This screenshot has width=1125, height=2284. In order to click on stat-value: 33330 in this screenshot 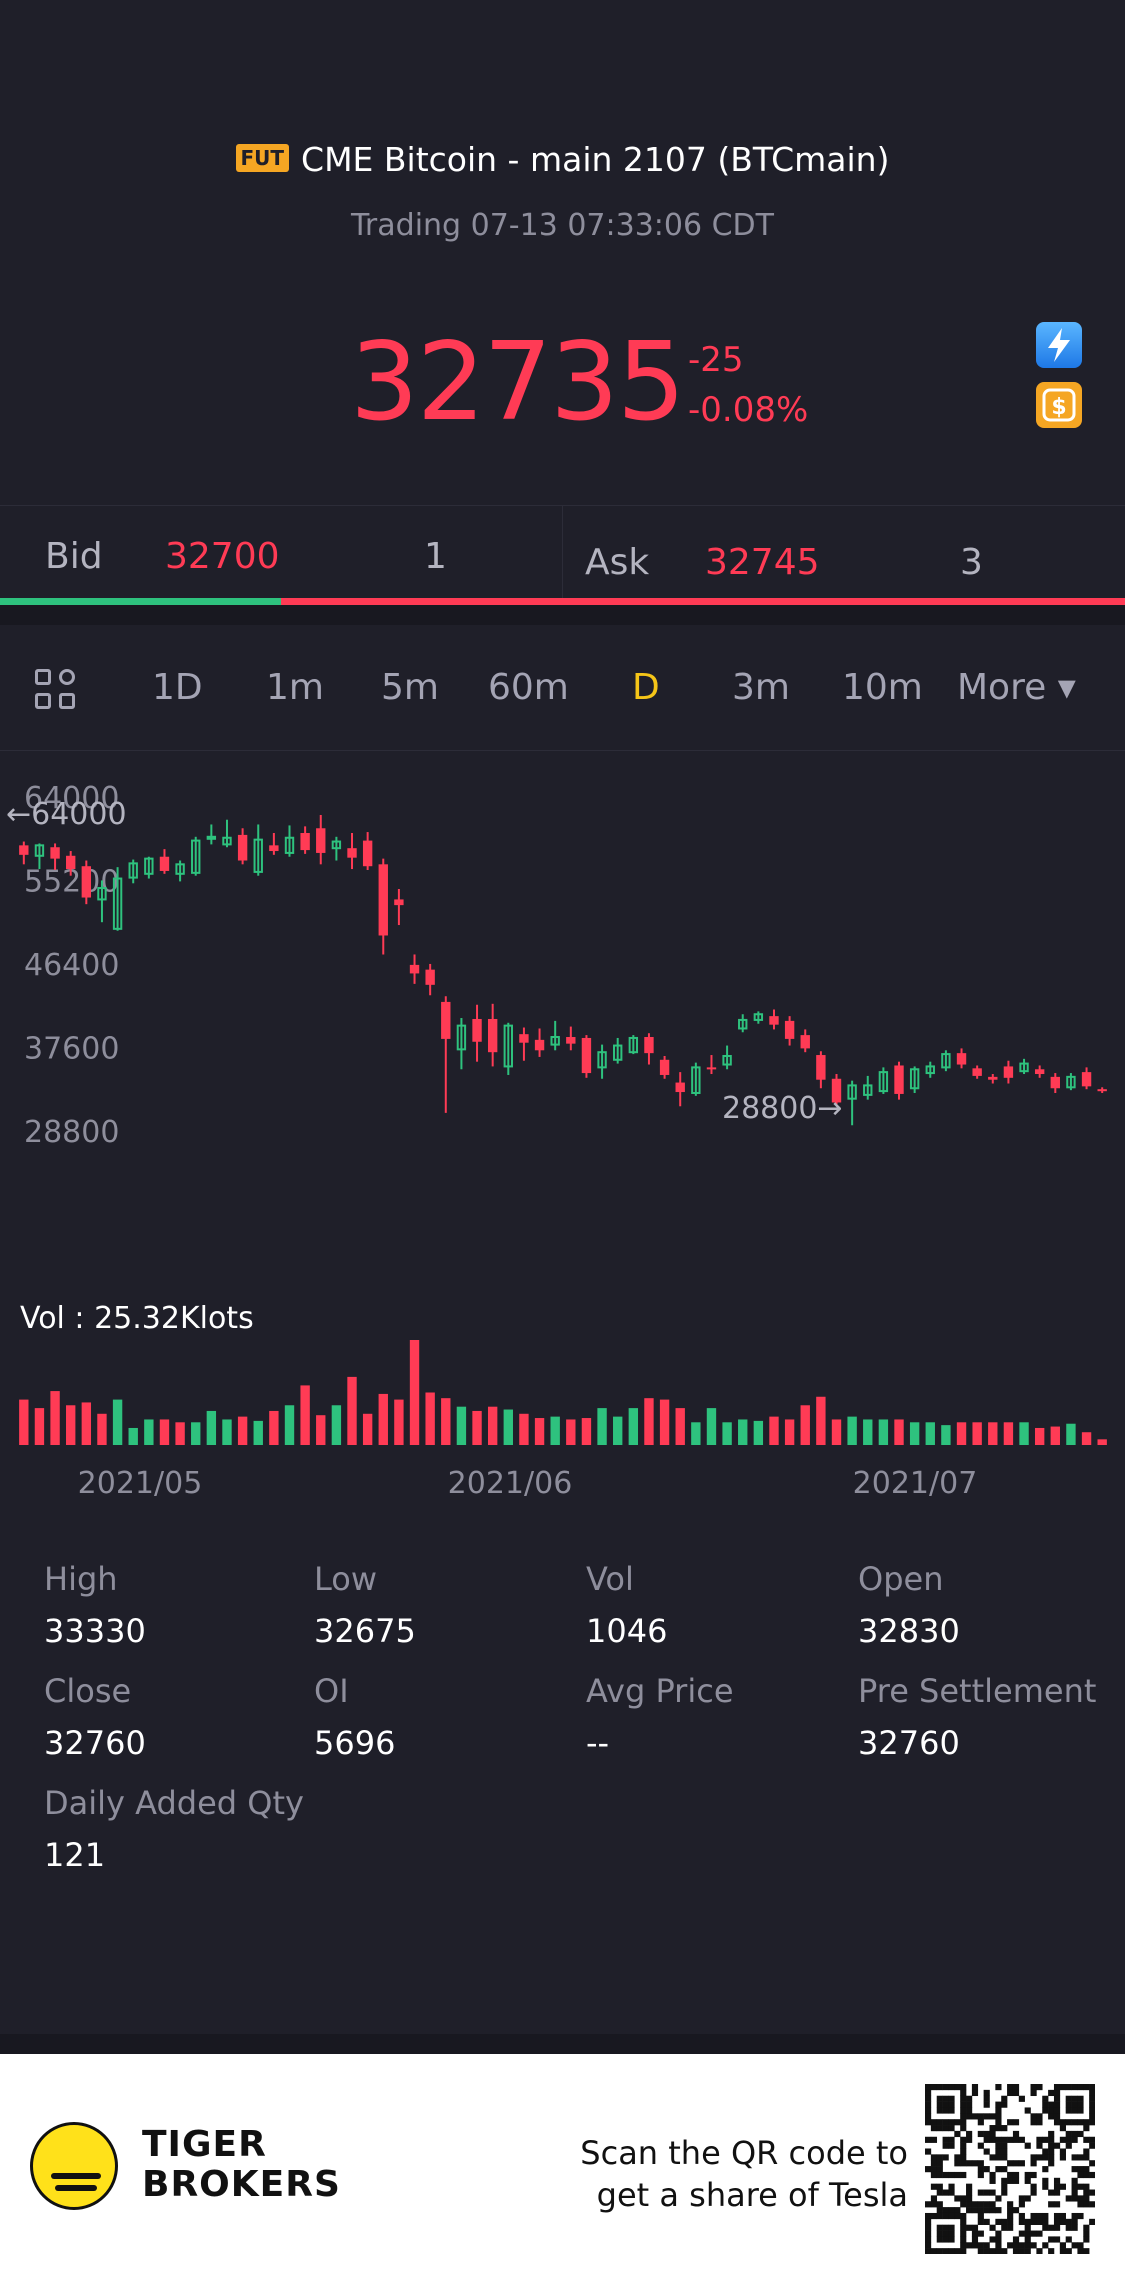, I will do `click(95, 1631)`.